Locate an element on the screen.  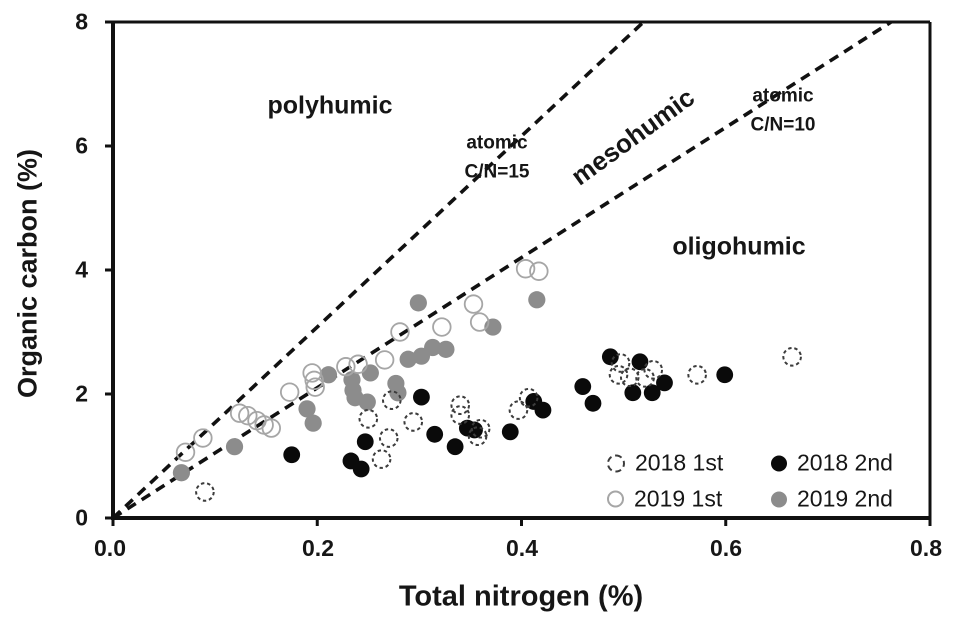
legend-item-2019-1st: 2019 1st is located at coordinates (664, 499).